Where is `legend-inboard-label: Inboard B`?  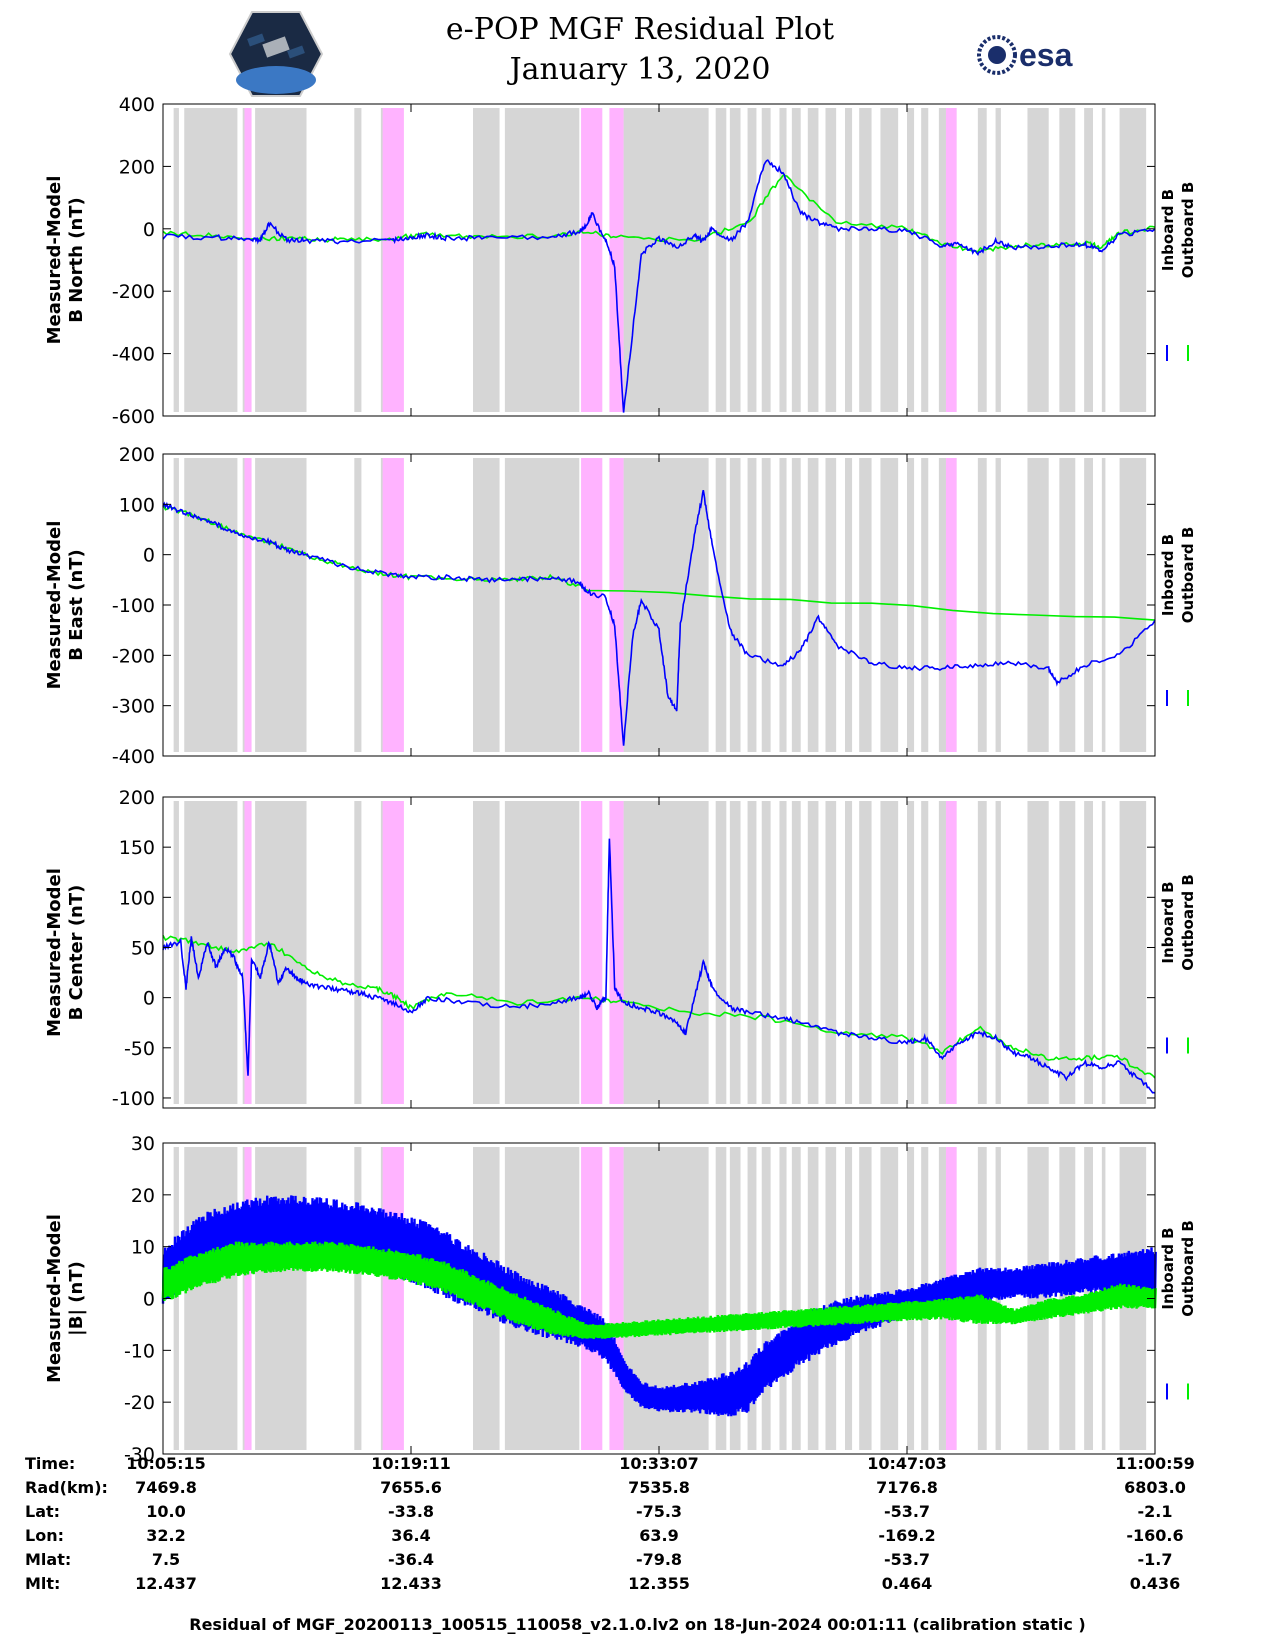 legend-inboard-label: Inboard B is located at coordinates (1168, 230).